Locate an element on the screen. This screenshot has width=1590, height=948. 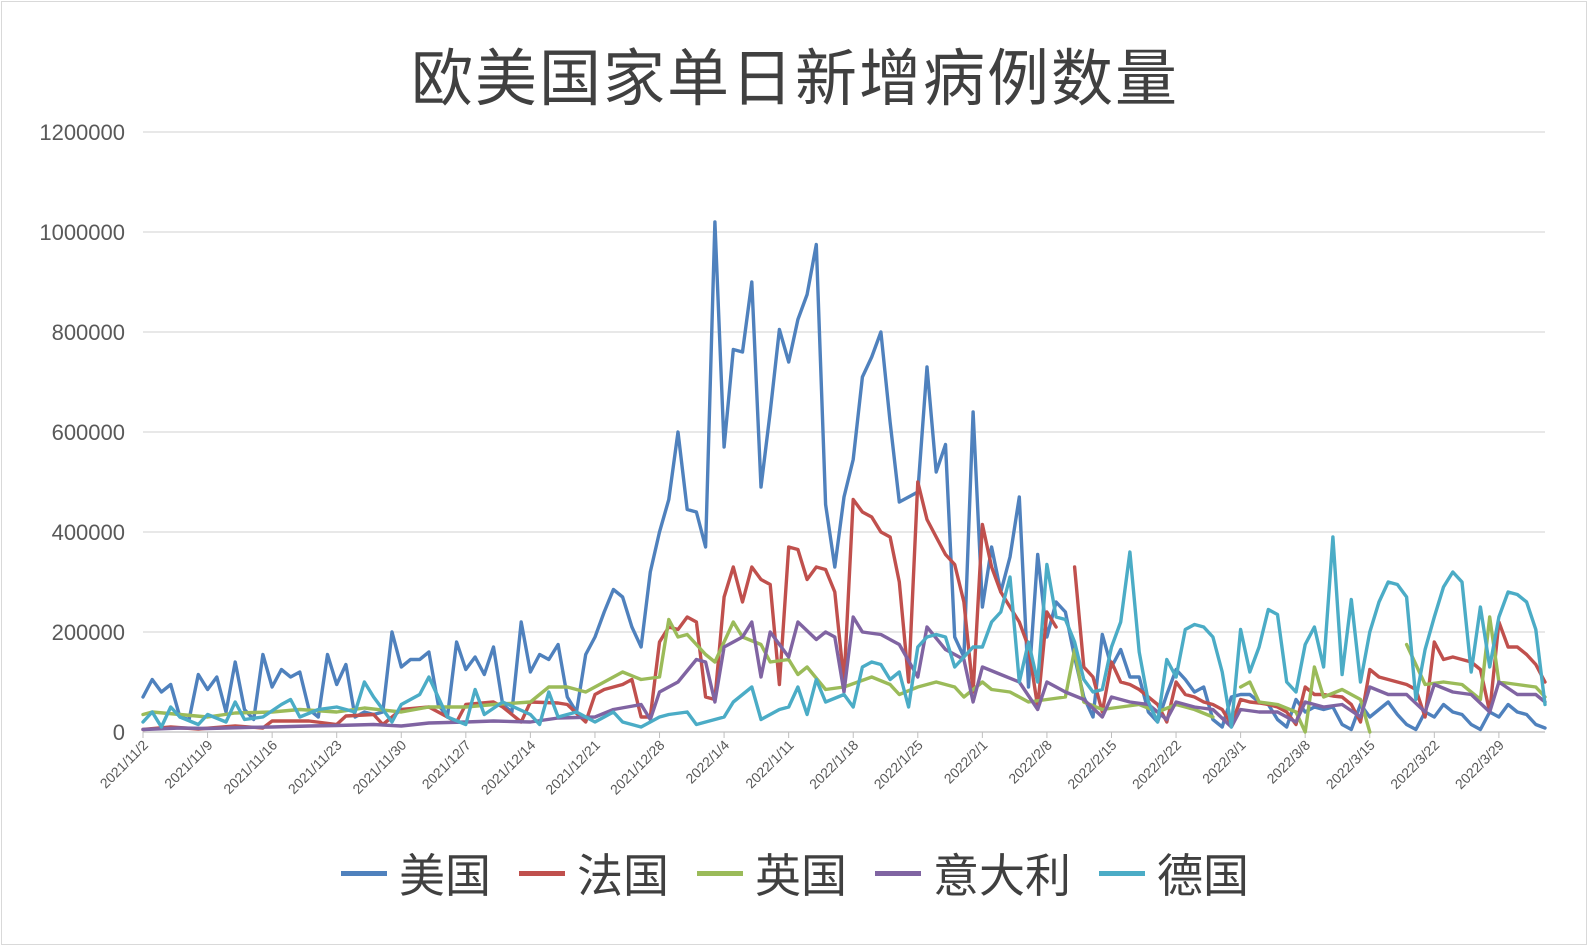
y-tick-label: 1200000 is located at coordinates (82, 132).